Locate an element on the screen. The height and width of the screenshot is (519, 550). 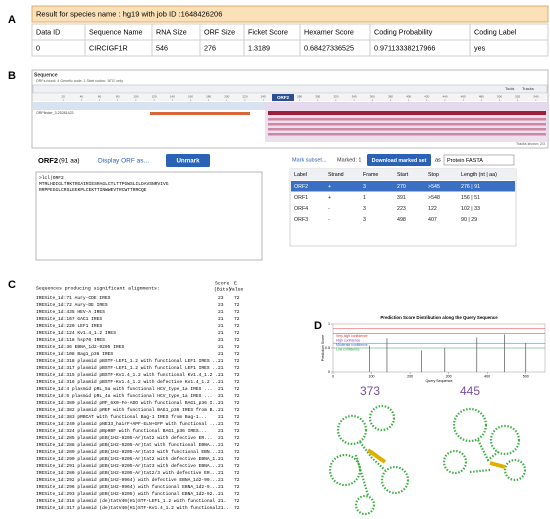
orf-column-header: Frame is located at coordinates (370, 175).